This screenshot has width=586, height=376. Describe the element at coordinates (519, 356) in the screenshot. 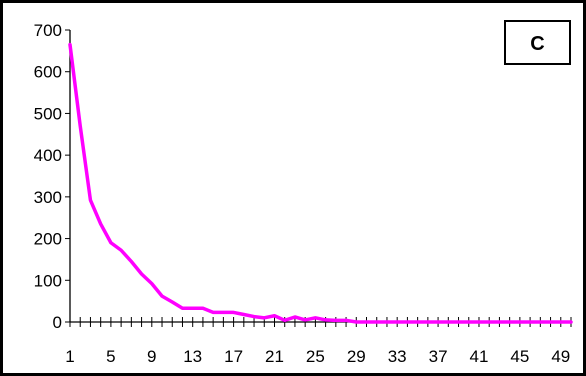

I see `x-tick-label: 45` at that location.